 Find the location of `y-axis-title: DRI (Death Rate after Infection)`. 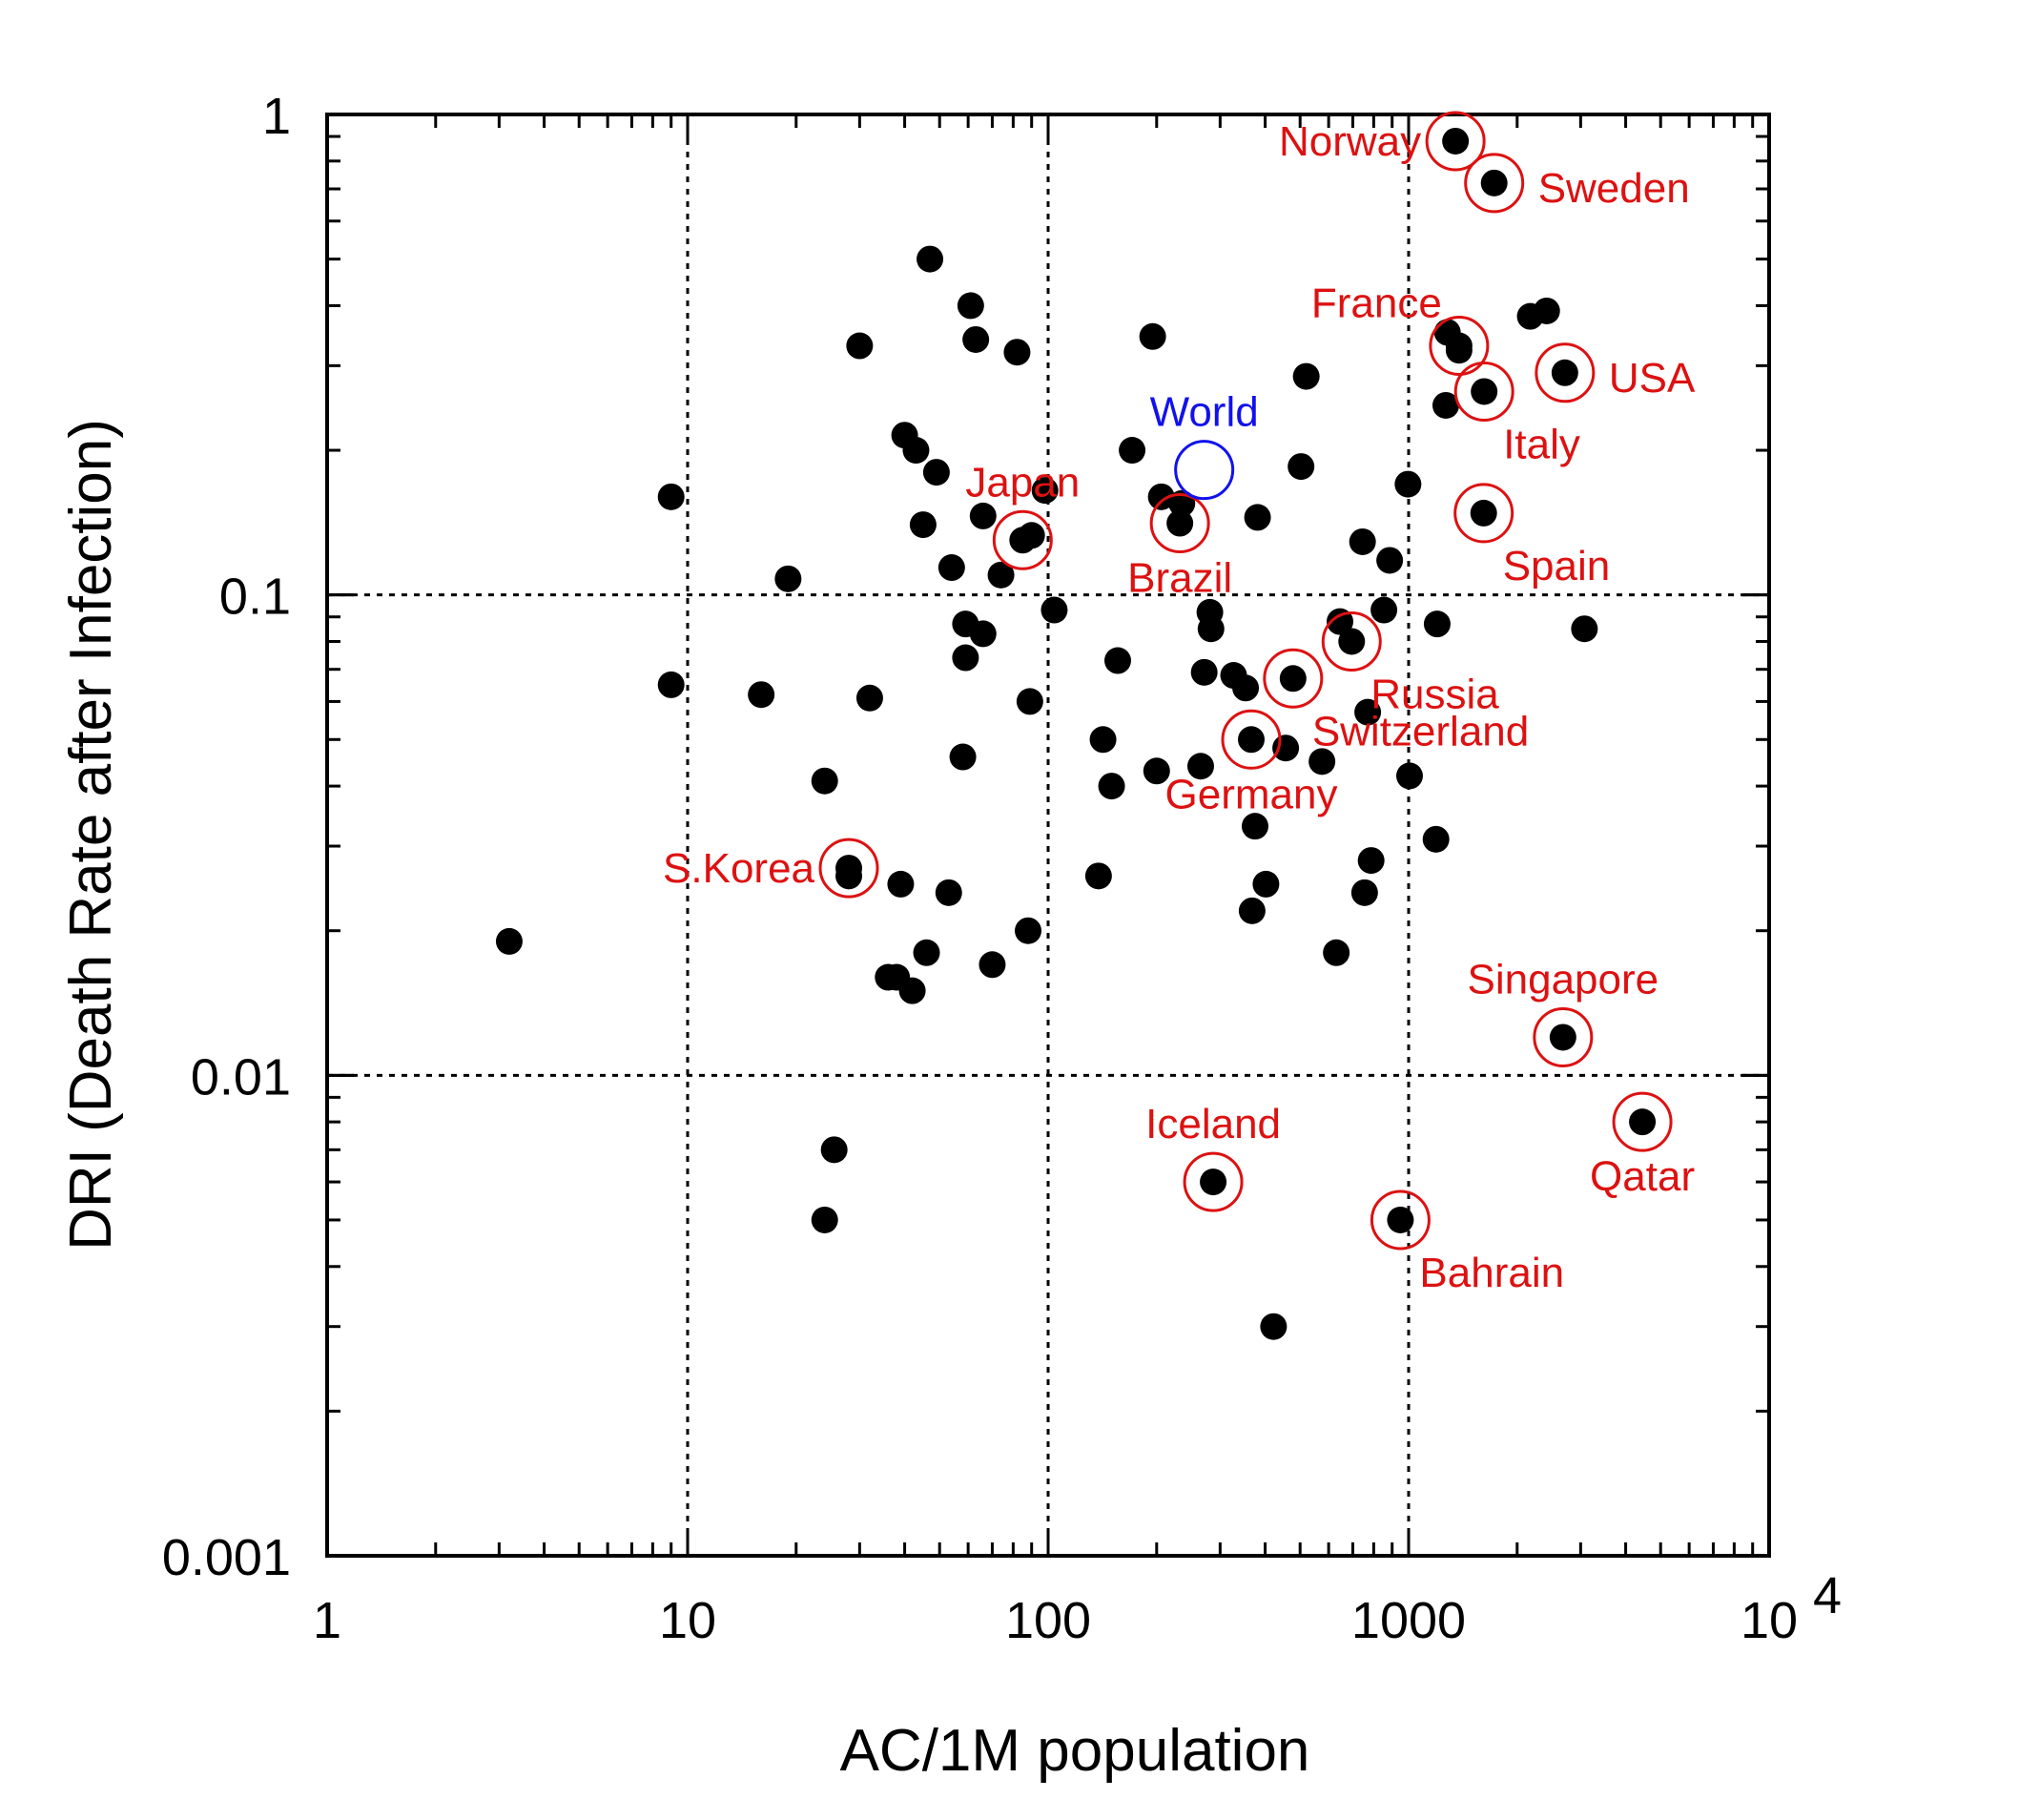

y-axis-title: DRI (Death Rate after Infection) is located at coordinates (91, 835).